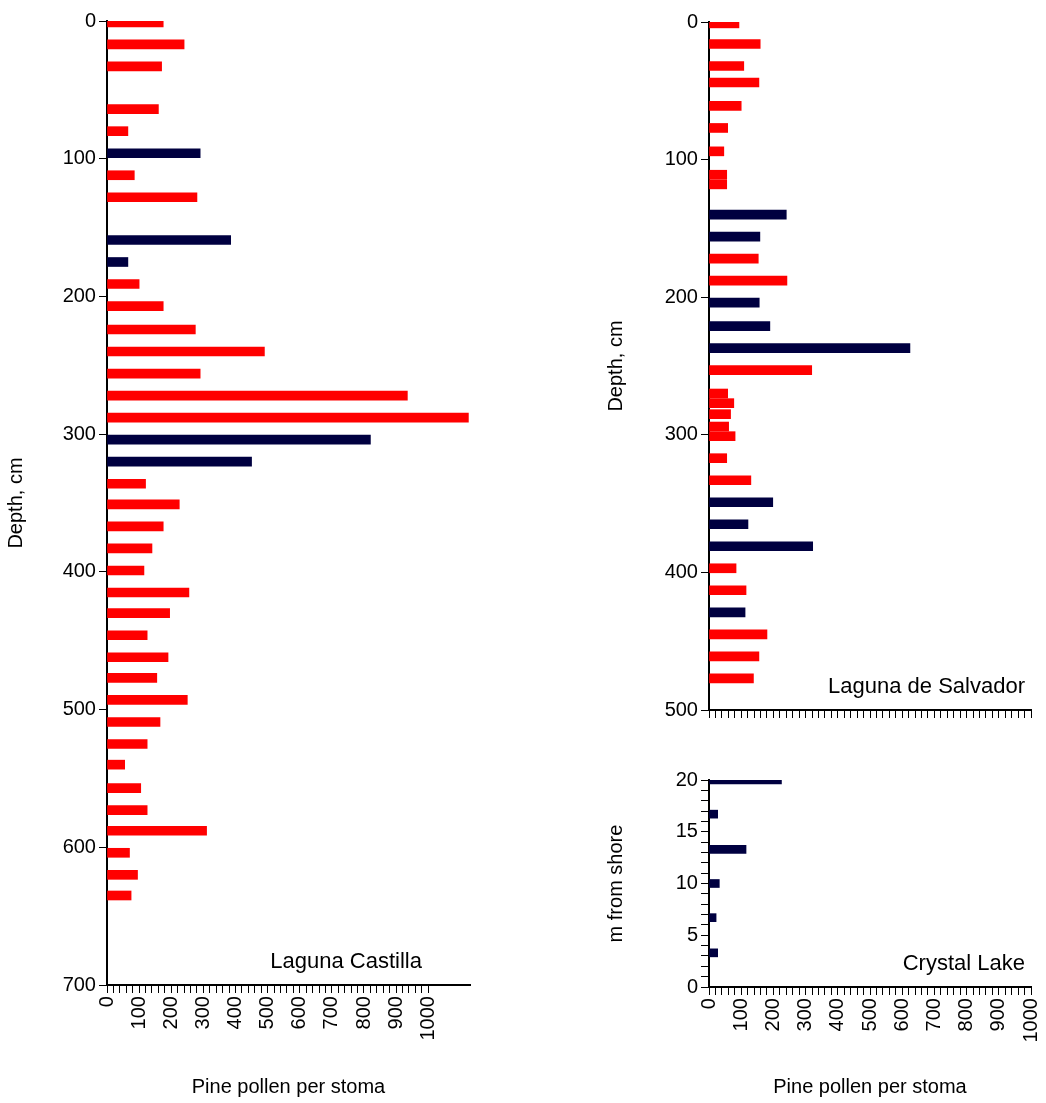  I want to click on y-tick-label: 600, so click(79, 845).